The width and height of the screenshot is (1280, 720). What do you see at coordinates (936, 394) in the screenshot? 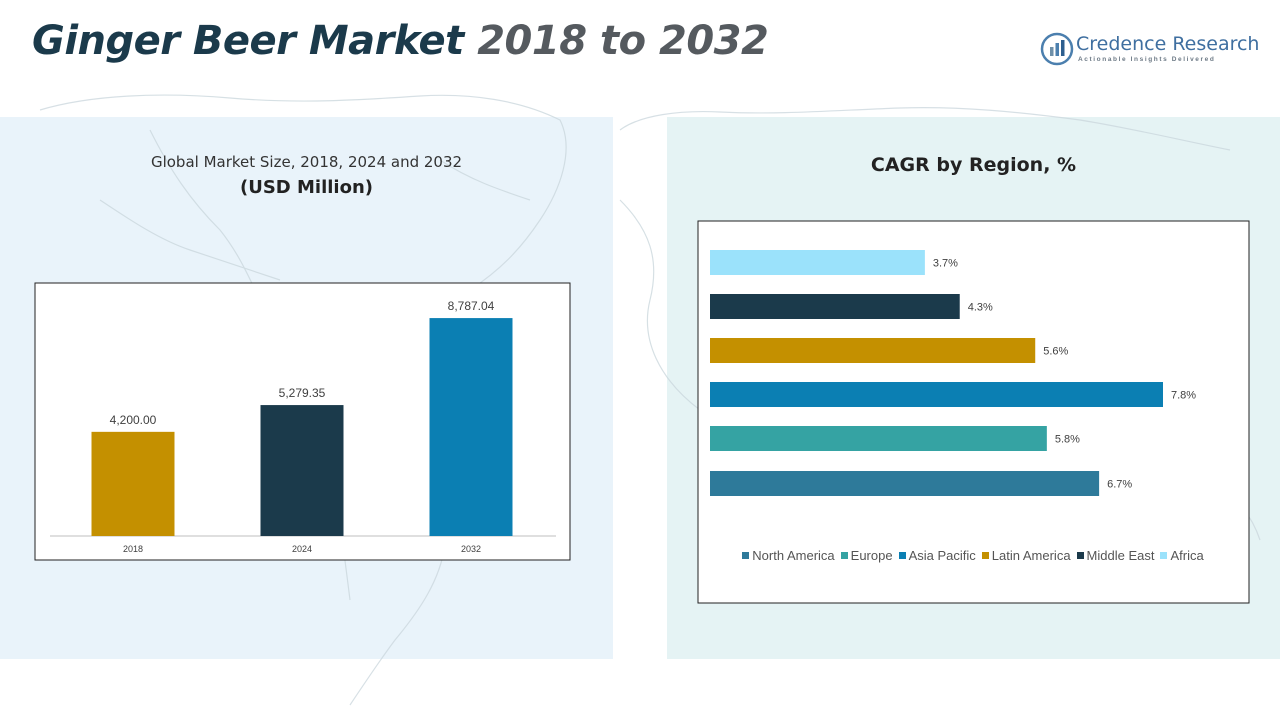
I see `bar-asia-pacific` at bounding box center [936, 394].